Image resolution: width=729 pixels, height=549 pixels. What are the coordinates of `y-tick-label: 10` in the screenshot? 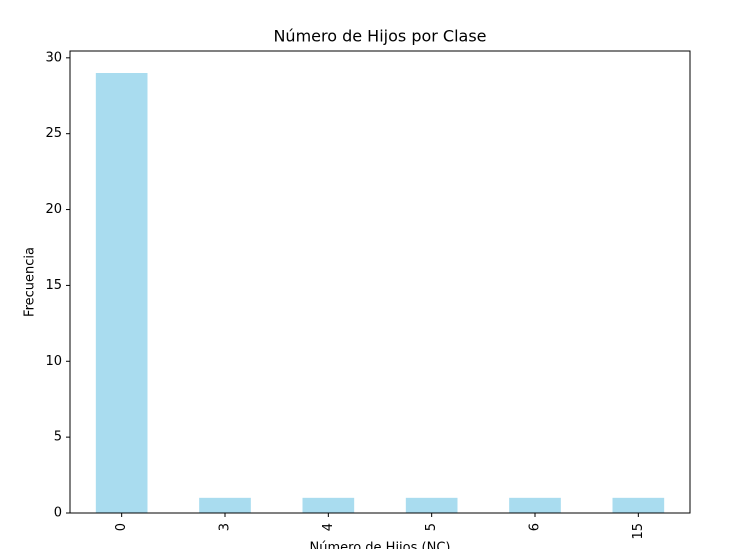 It's located at (53, 361).